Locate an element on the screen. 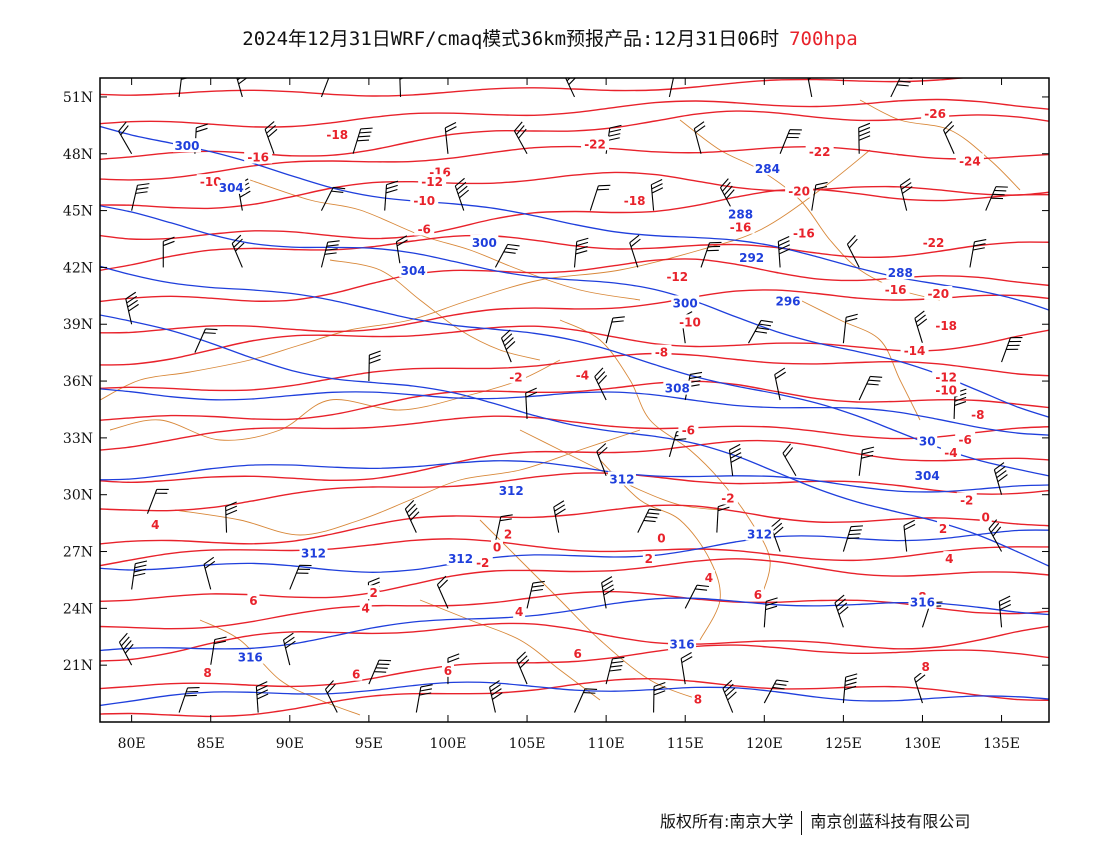  temperature-label: -4 is located at coordinates (582, 375).